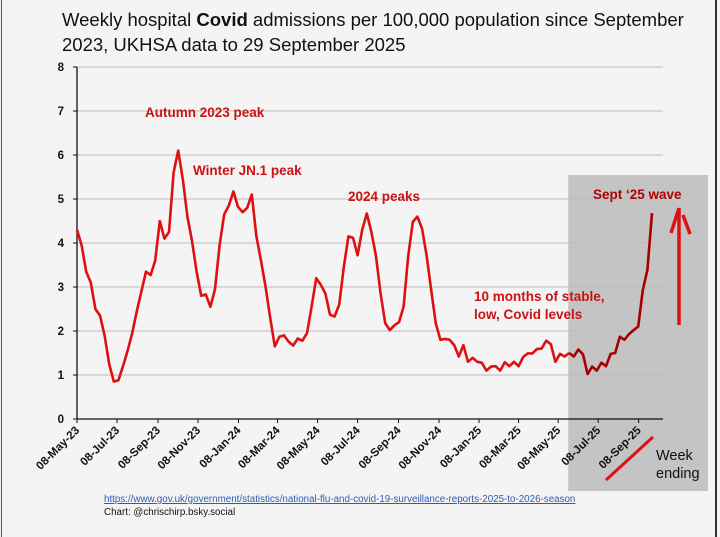 This screenshot has height=537, width=720. What do you see at coordinates (341, 446) in the screenshot?
I see `x-tick-label: 08-Jul-24` at bounding box center [341, 446].